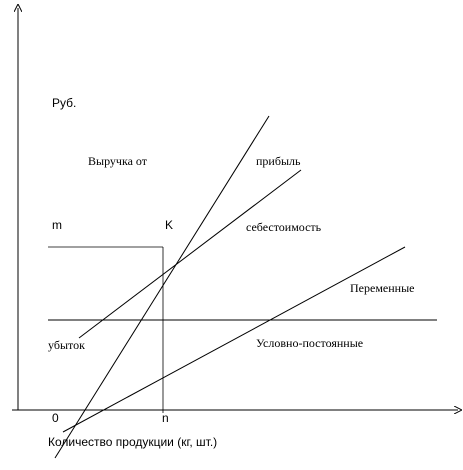  I want to click on profit-label: прибыль, so click(278, 161).